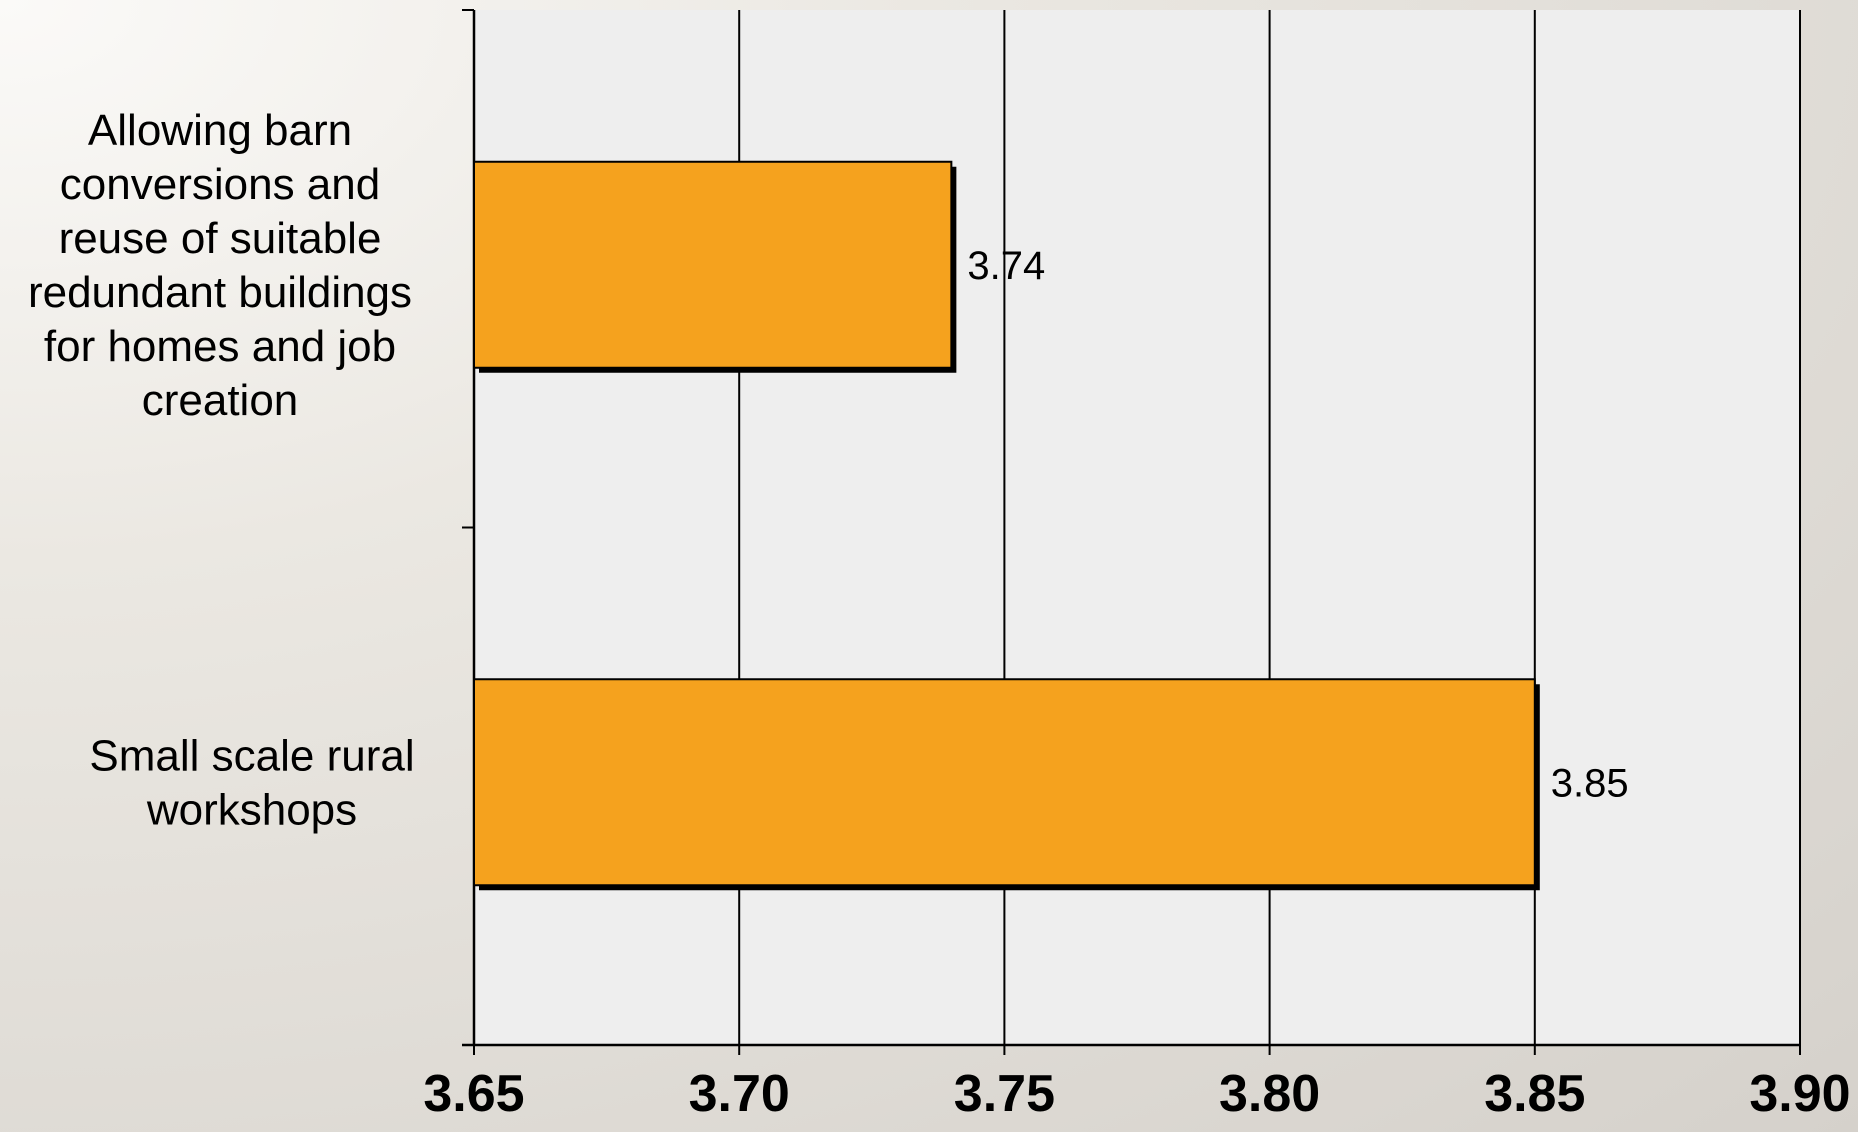  I want to click on x-tick-label: 3.80, so click(1269, 1094).